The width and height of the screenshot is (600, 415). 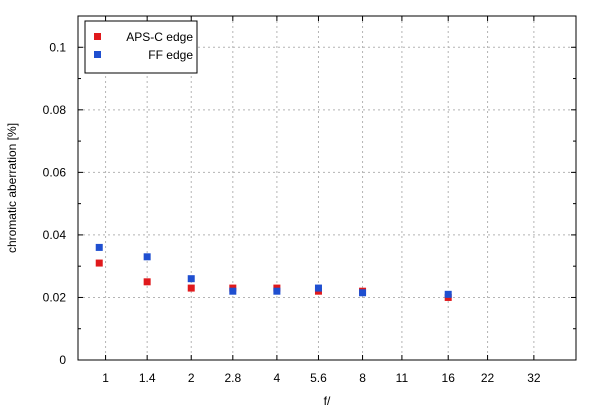 What do you see at coordinates (147, 378) in the screenshot?
I see `x-tick-label: 1.4` at bounding box center [147, 378].